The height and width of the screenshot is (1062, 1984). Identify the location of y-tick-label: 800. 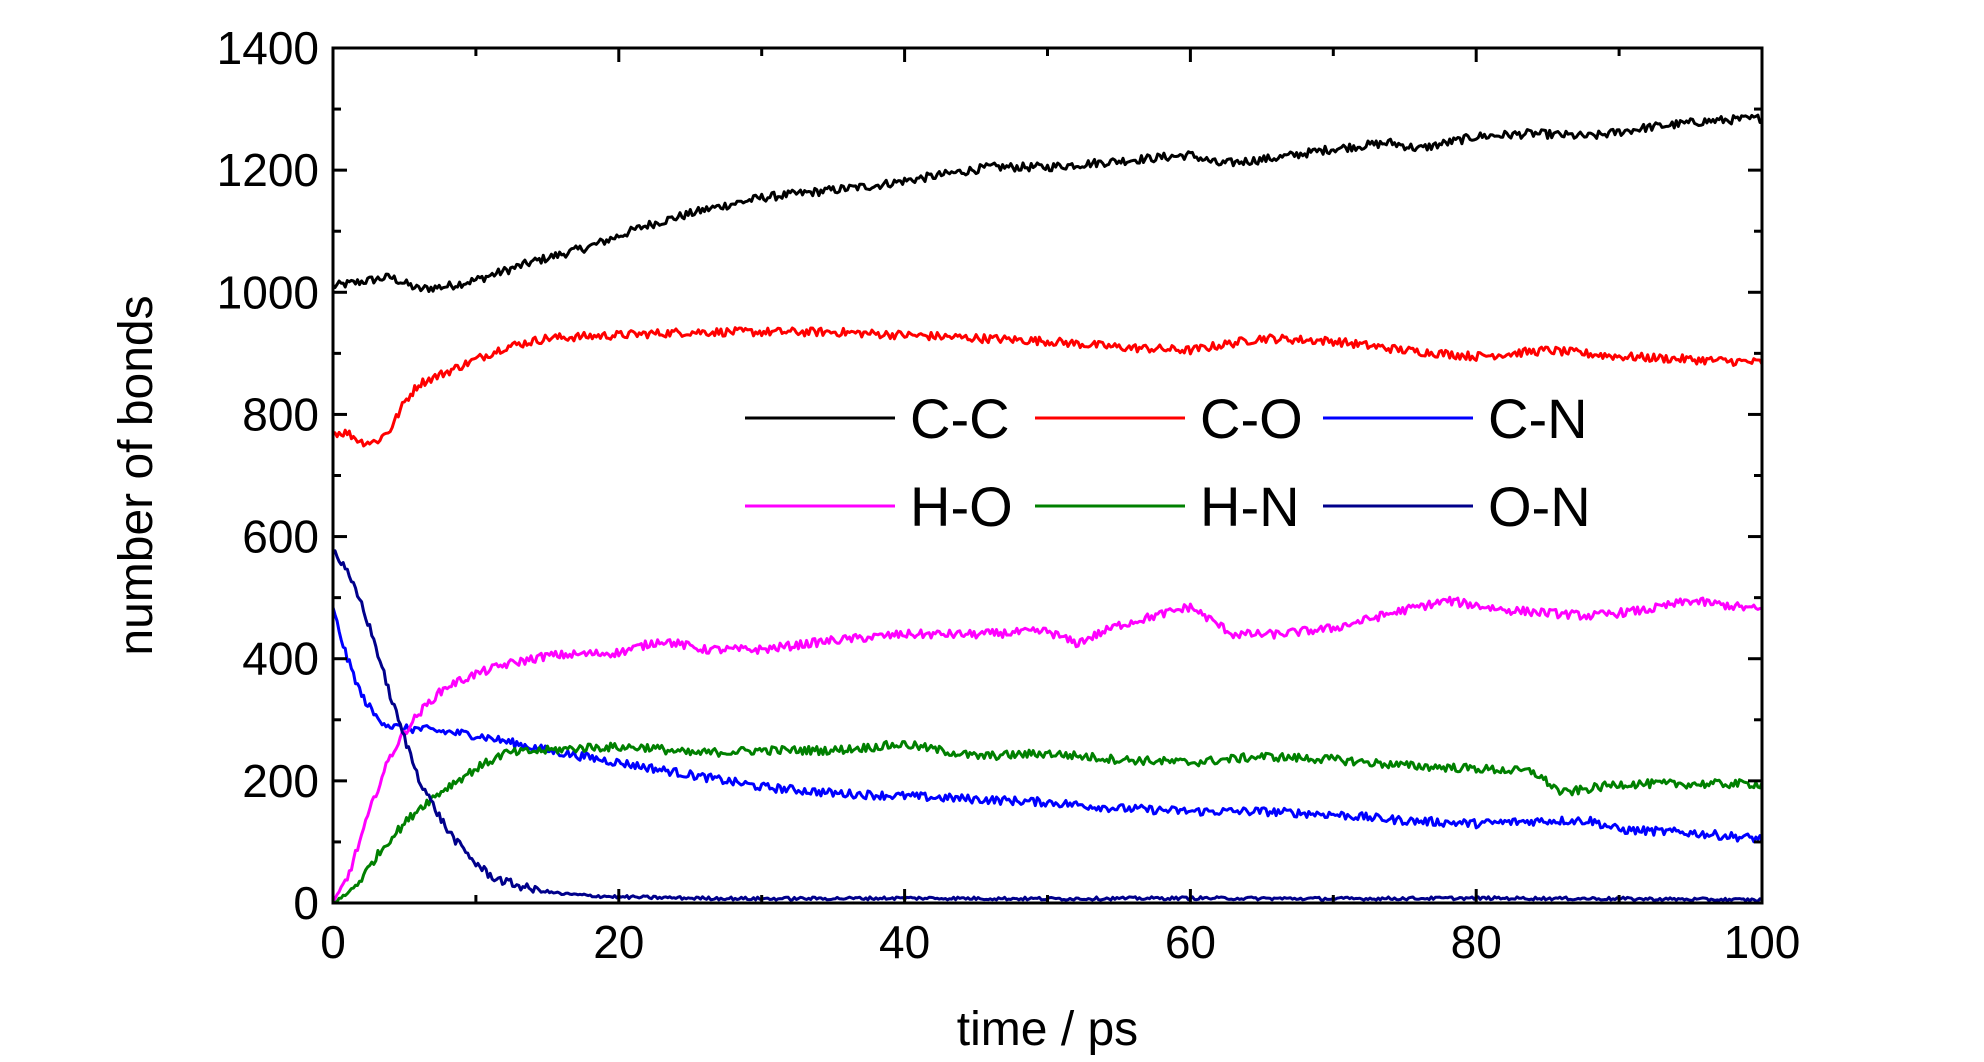
(280, 414).